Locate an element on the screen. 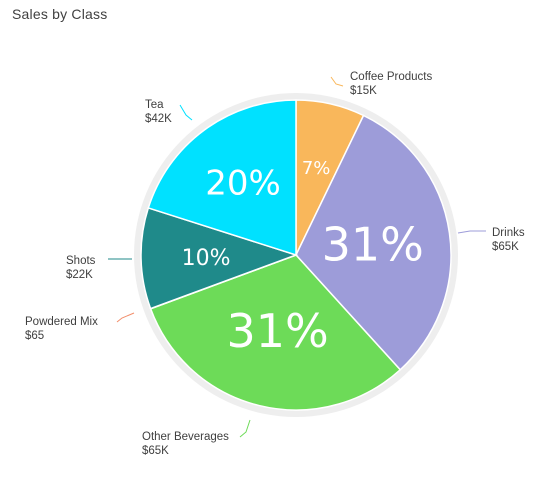 This screenshot has height=480, width=551. slice-value-label: $15K is located at coordinates (363, 91).